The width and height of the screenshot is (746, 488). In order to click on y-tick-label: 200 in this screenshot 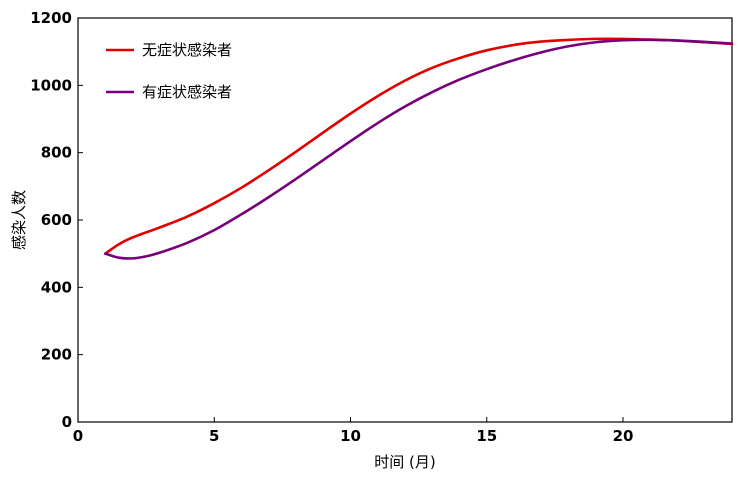, I will do `click(56, 355)`.